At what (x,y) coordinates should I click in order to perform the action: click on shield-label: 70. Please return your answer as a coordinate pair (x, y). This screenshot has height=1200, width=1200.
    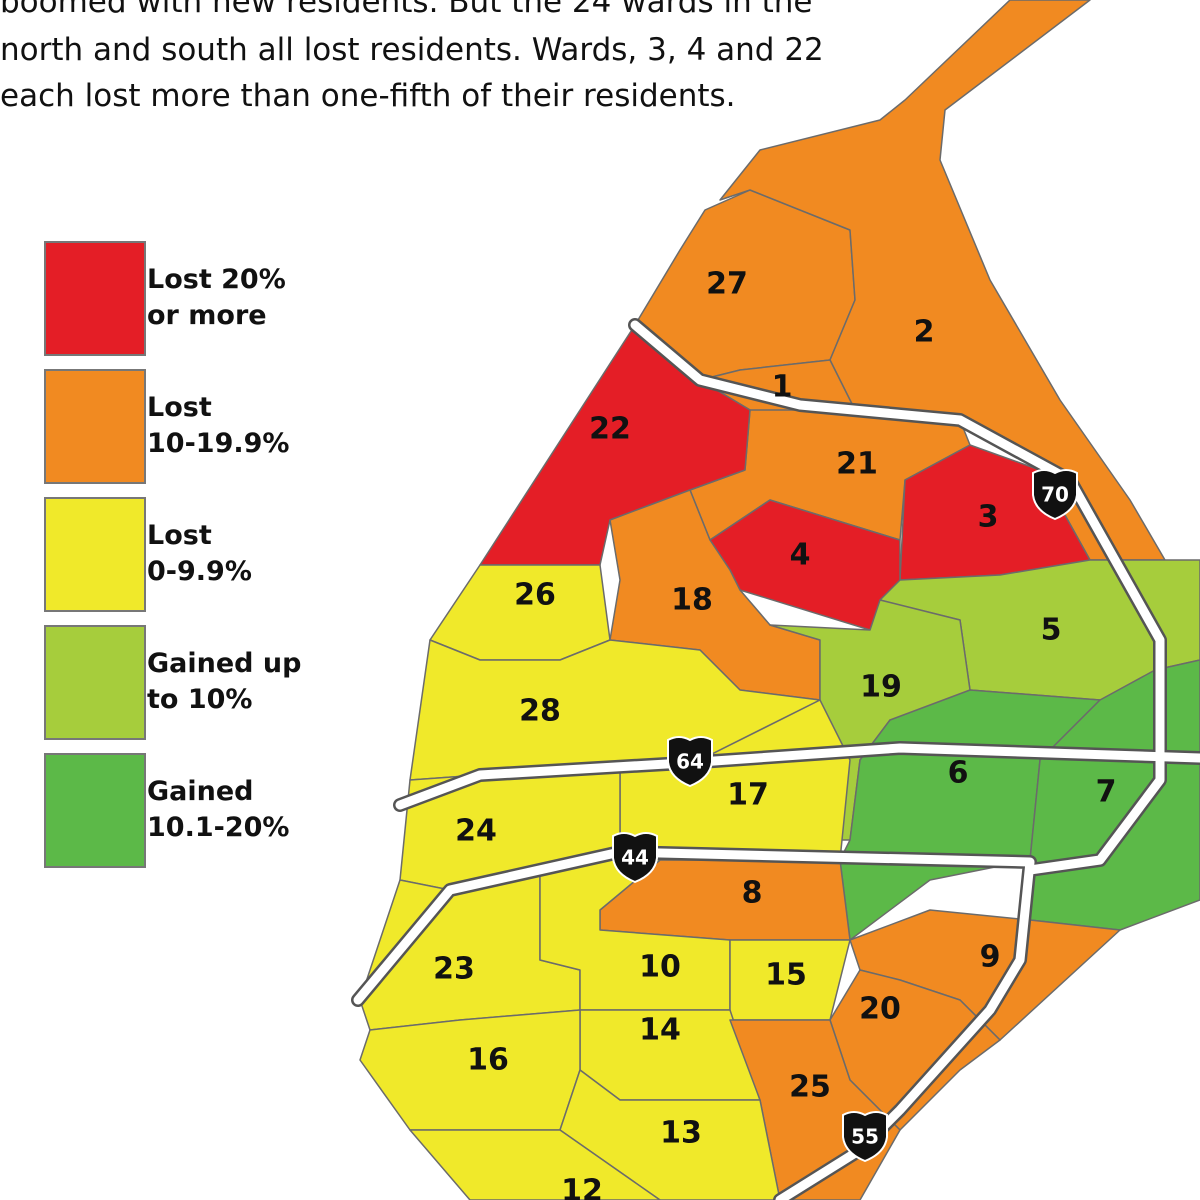
    Looking at the image, I should click on (1055, 495).